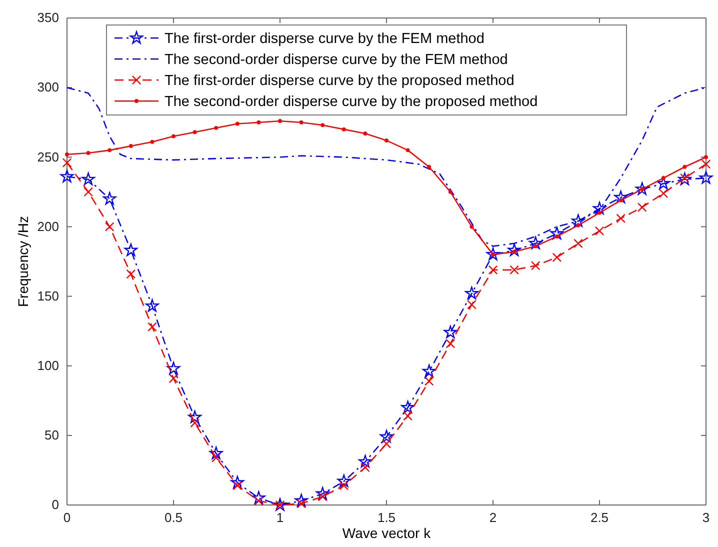  I want to click on y-axis-title: Frequency /Hz, so click(23, 262).